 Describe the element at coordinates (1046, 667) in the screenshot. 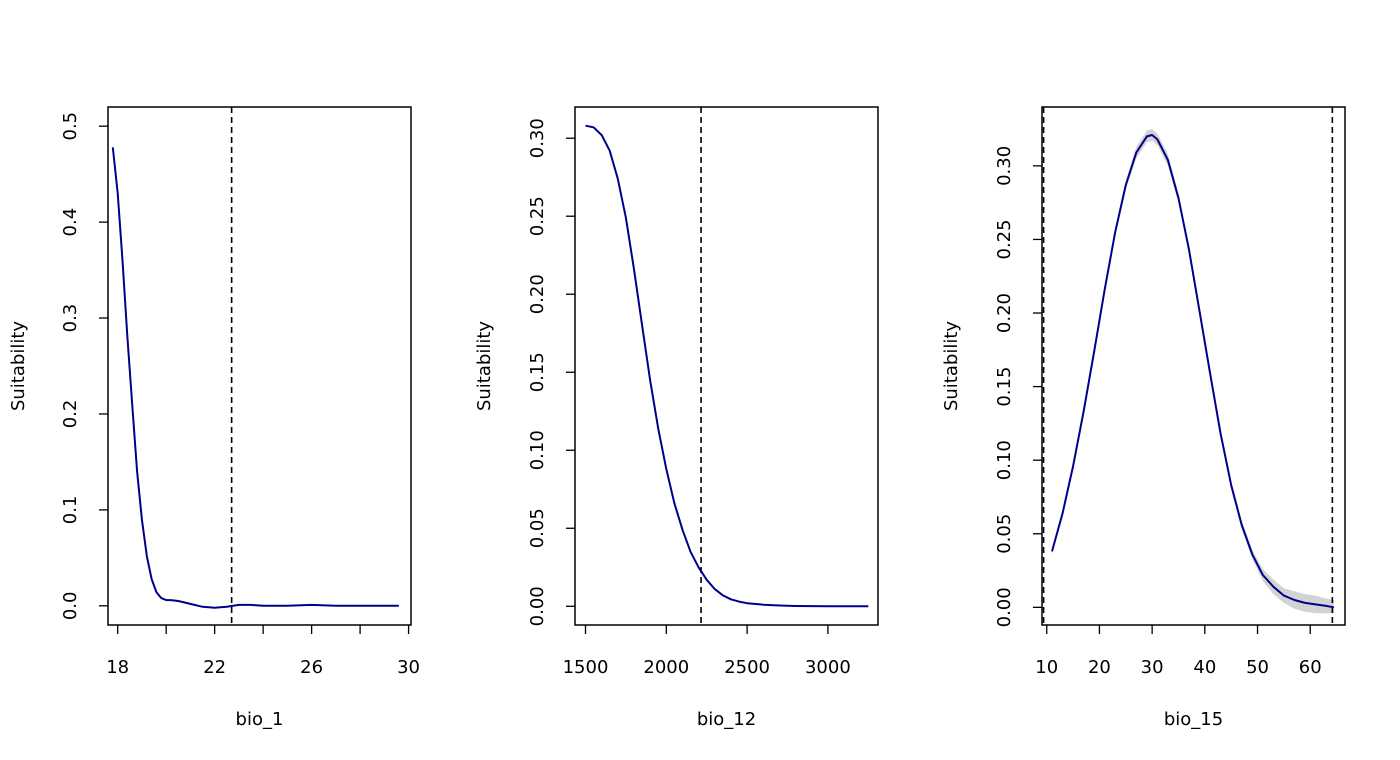

I see `x-tick-label: 10` at that location.